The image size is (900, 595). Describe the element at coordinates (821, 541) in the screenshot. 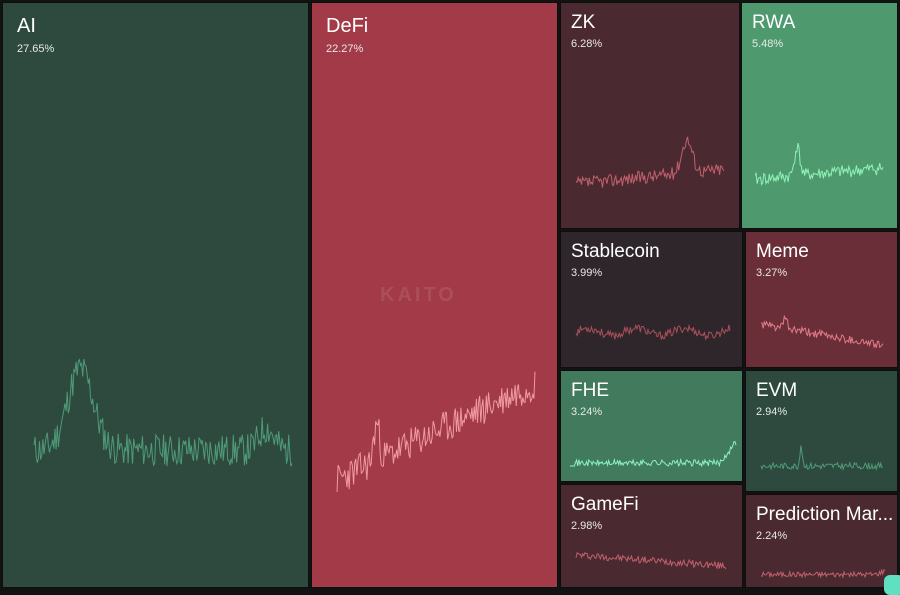

I see `tile-prediction: Prediction Mar... 2.24%` at that location.